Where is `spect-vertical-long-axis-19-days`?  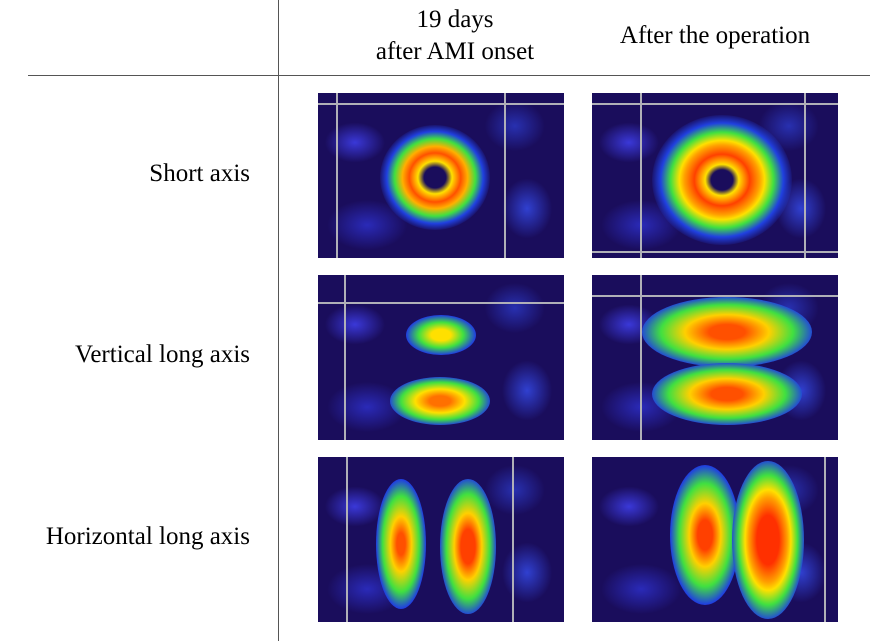
spect-vertical-long-axis-19-days is located at coordinates (441, 357).